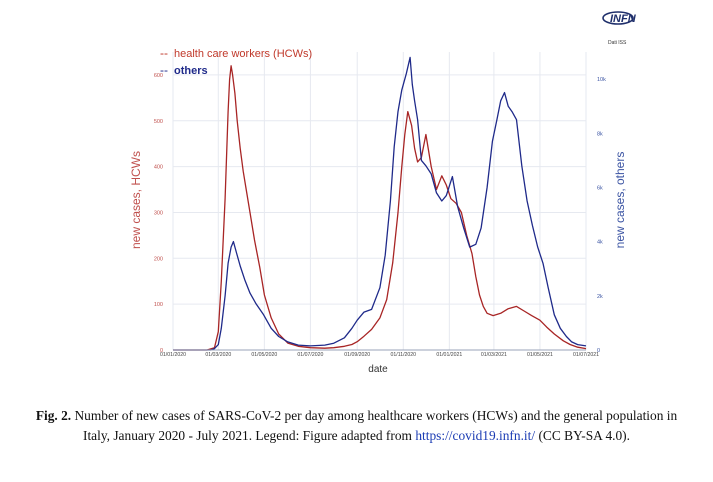 Image resolution: width=713 pixels, height=482 pixels. What do you see at coordinates (218, 355) in the screenshot?
I see `x-tick-label: 01/03/2020` at bounding box center [218, 355].